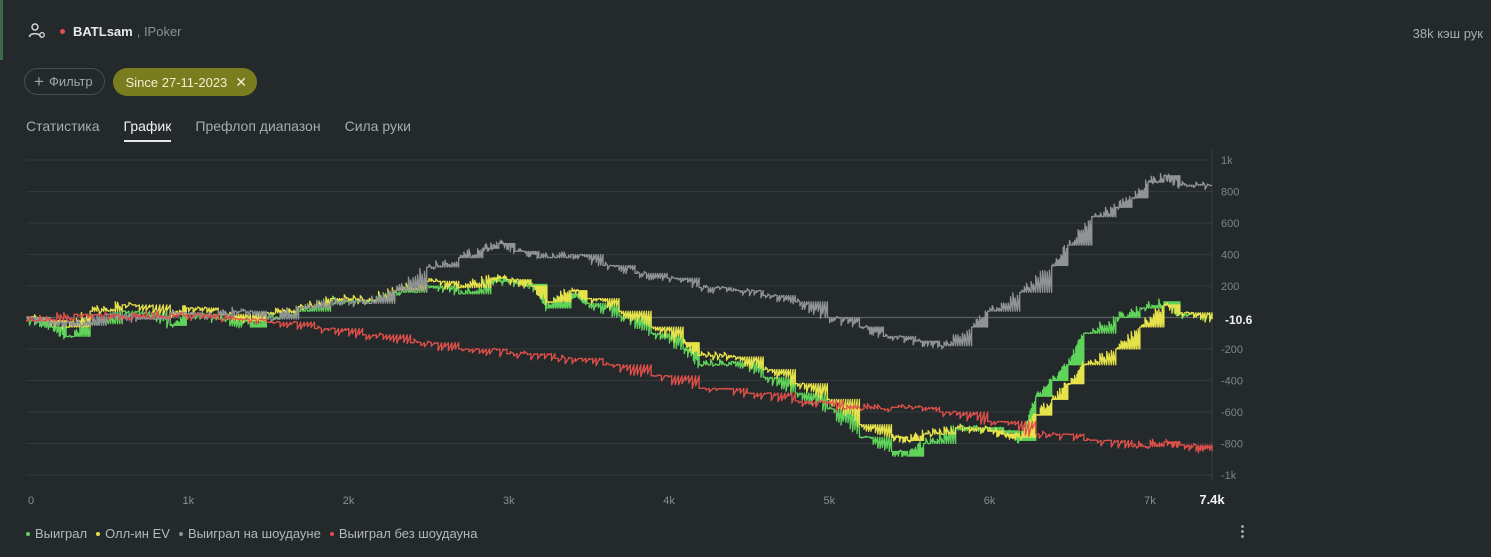 Image resolution: width=1491 pixels, height=557 pixels. Describe the element at coordinates (830, 501) in the screenshot. I see `x-tick-label: 5k` at that location.